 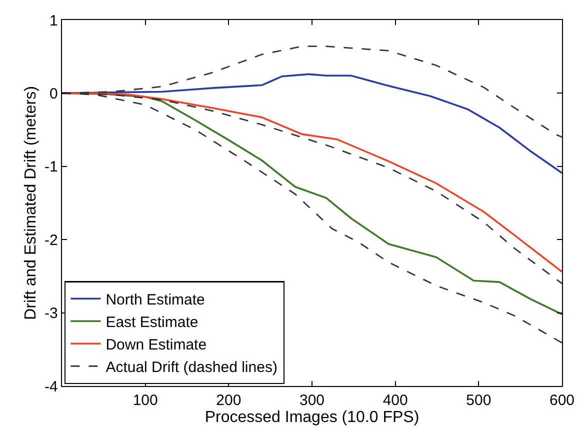 I want to click on y-tick-label: -2, so click(x=51, y=240).